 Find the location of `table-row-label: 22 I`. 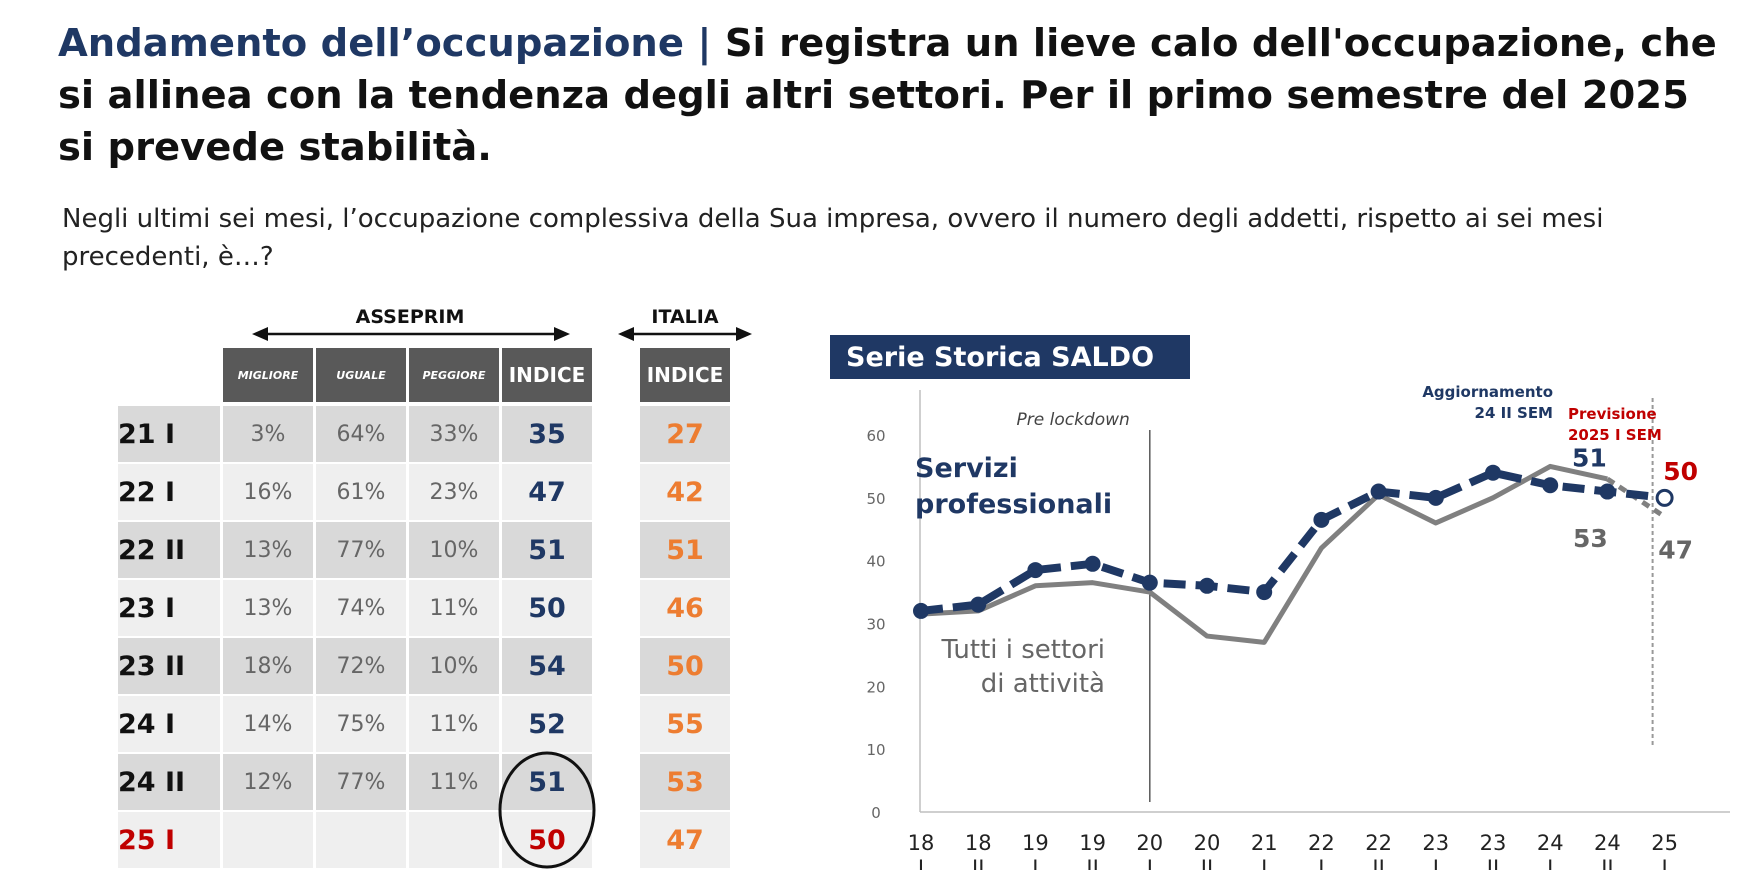

table-row-label: 22 I is located at coordinates (147, 492).